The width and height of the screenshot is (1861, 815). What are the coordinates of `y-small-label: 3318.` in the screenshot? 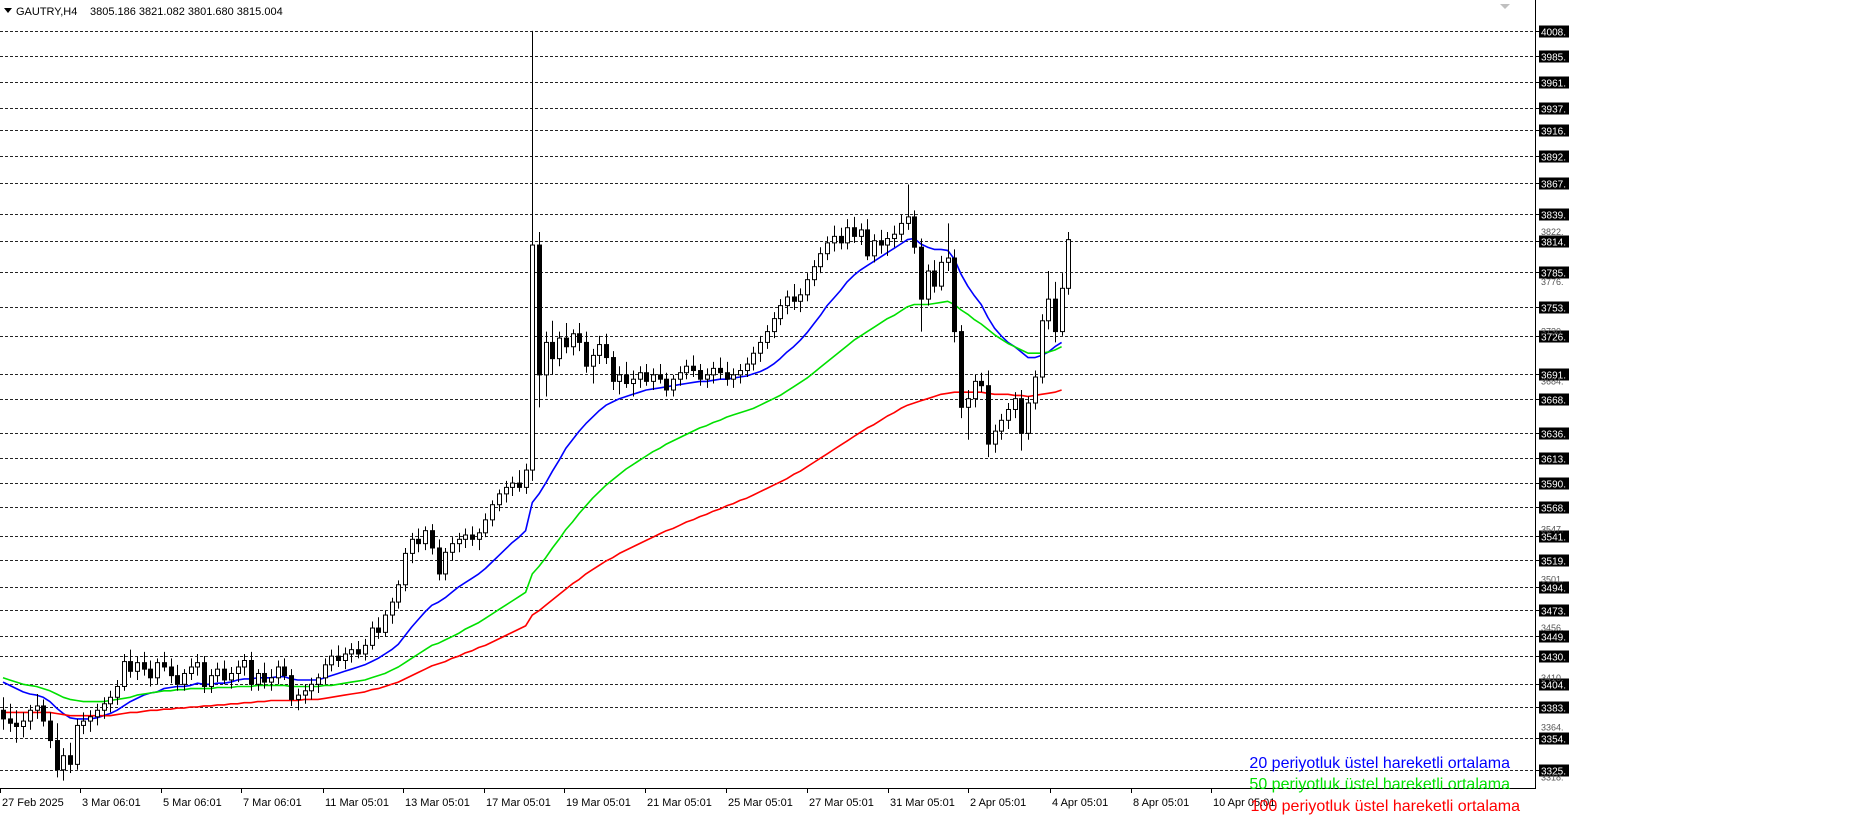 It's located at (1552, 777).